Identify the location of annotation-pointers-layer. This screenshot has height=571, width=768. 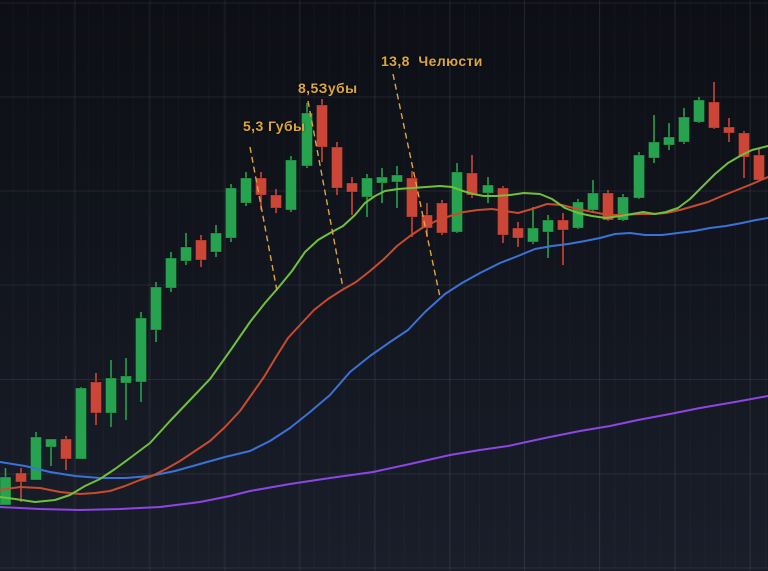
(345, 185).